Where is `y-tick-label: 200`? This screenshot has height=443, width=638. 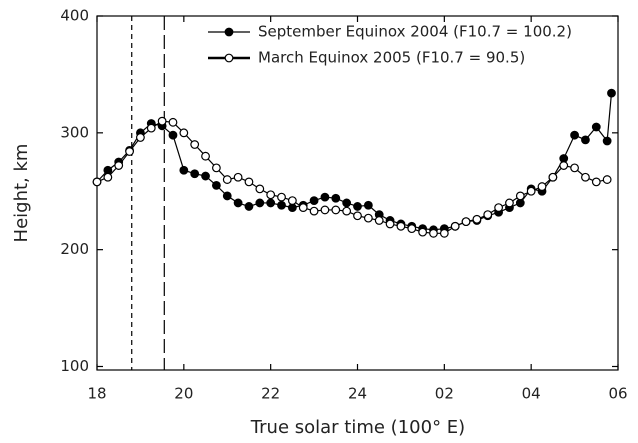 y-tick-label: 200 is located at coordinates (74, 249).